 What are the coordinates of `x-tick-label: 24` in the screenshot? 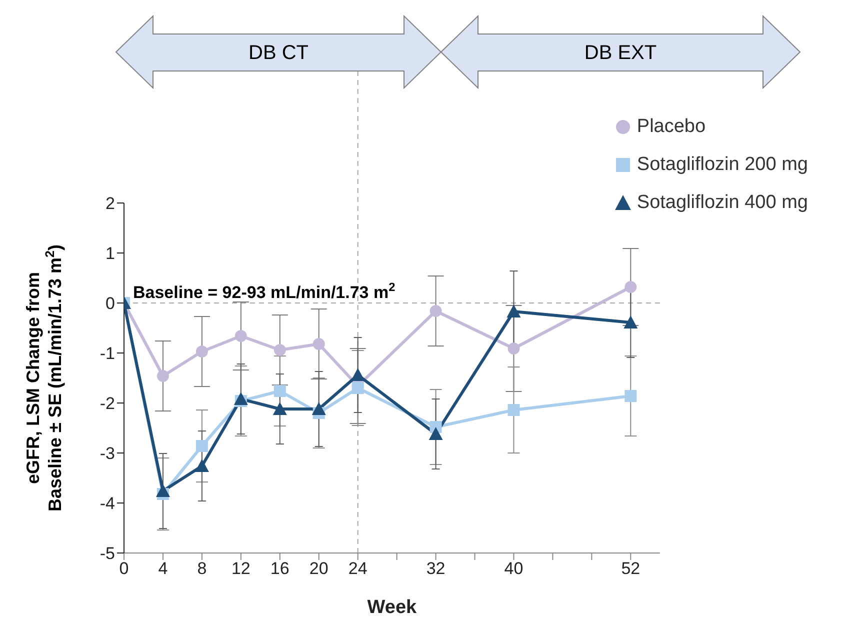 It's located at (358, 568).